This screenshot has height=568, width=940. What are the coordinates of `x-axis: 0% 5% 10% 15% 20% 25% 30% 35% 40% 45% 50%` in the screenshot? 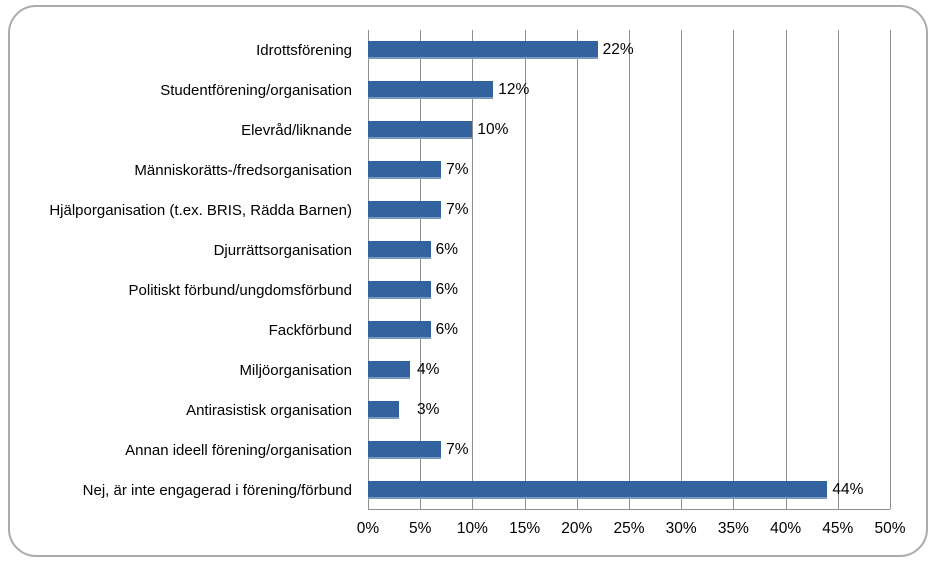 It's located at (631, 532).